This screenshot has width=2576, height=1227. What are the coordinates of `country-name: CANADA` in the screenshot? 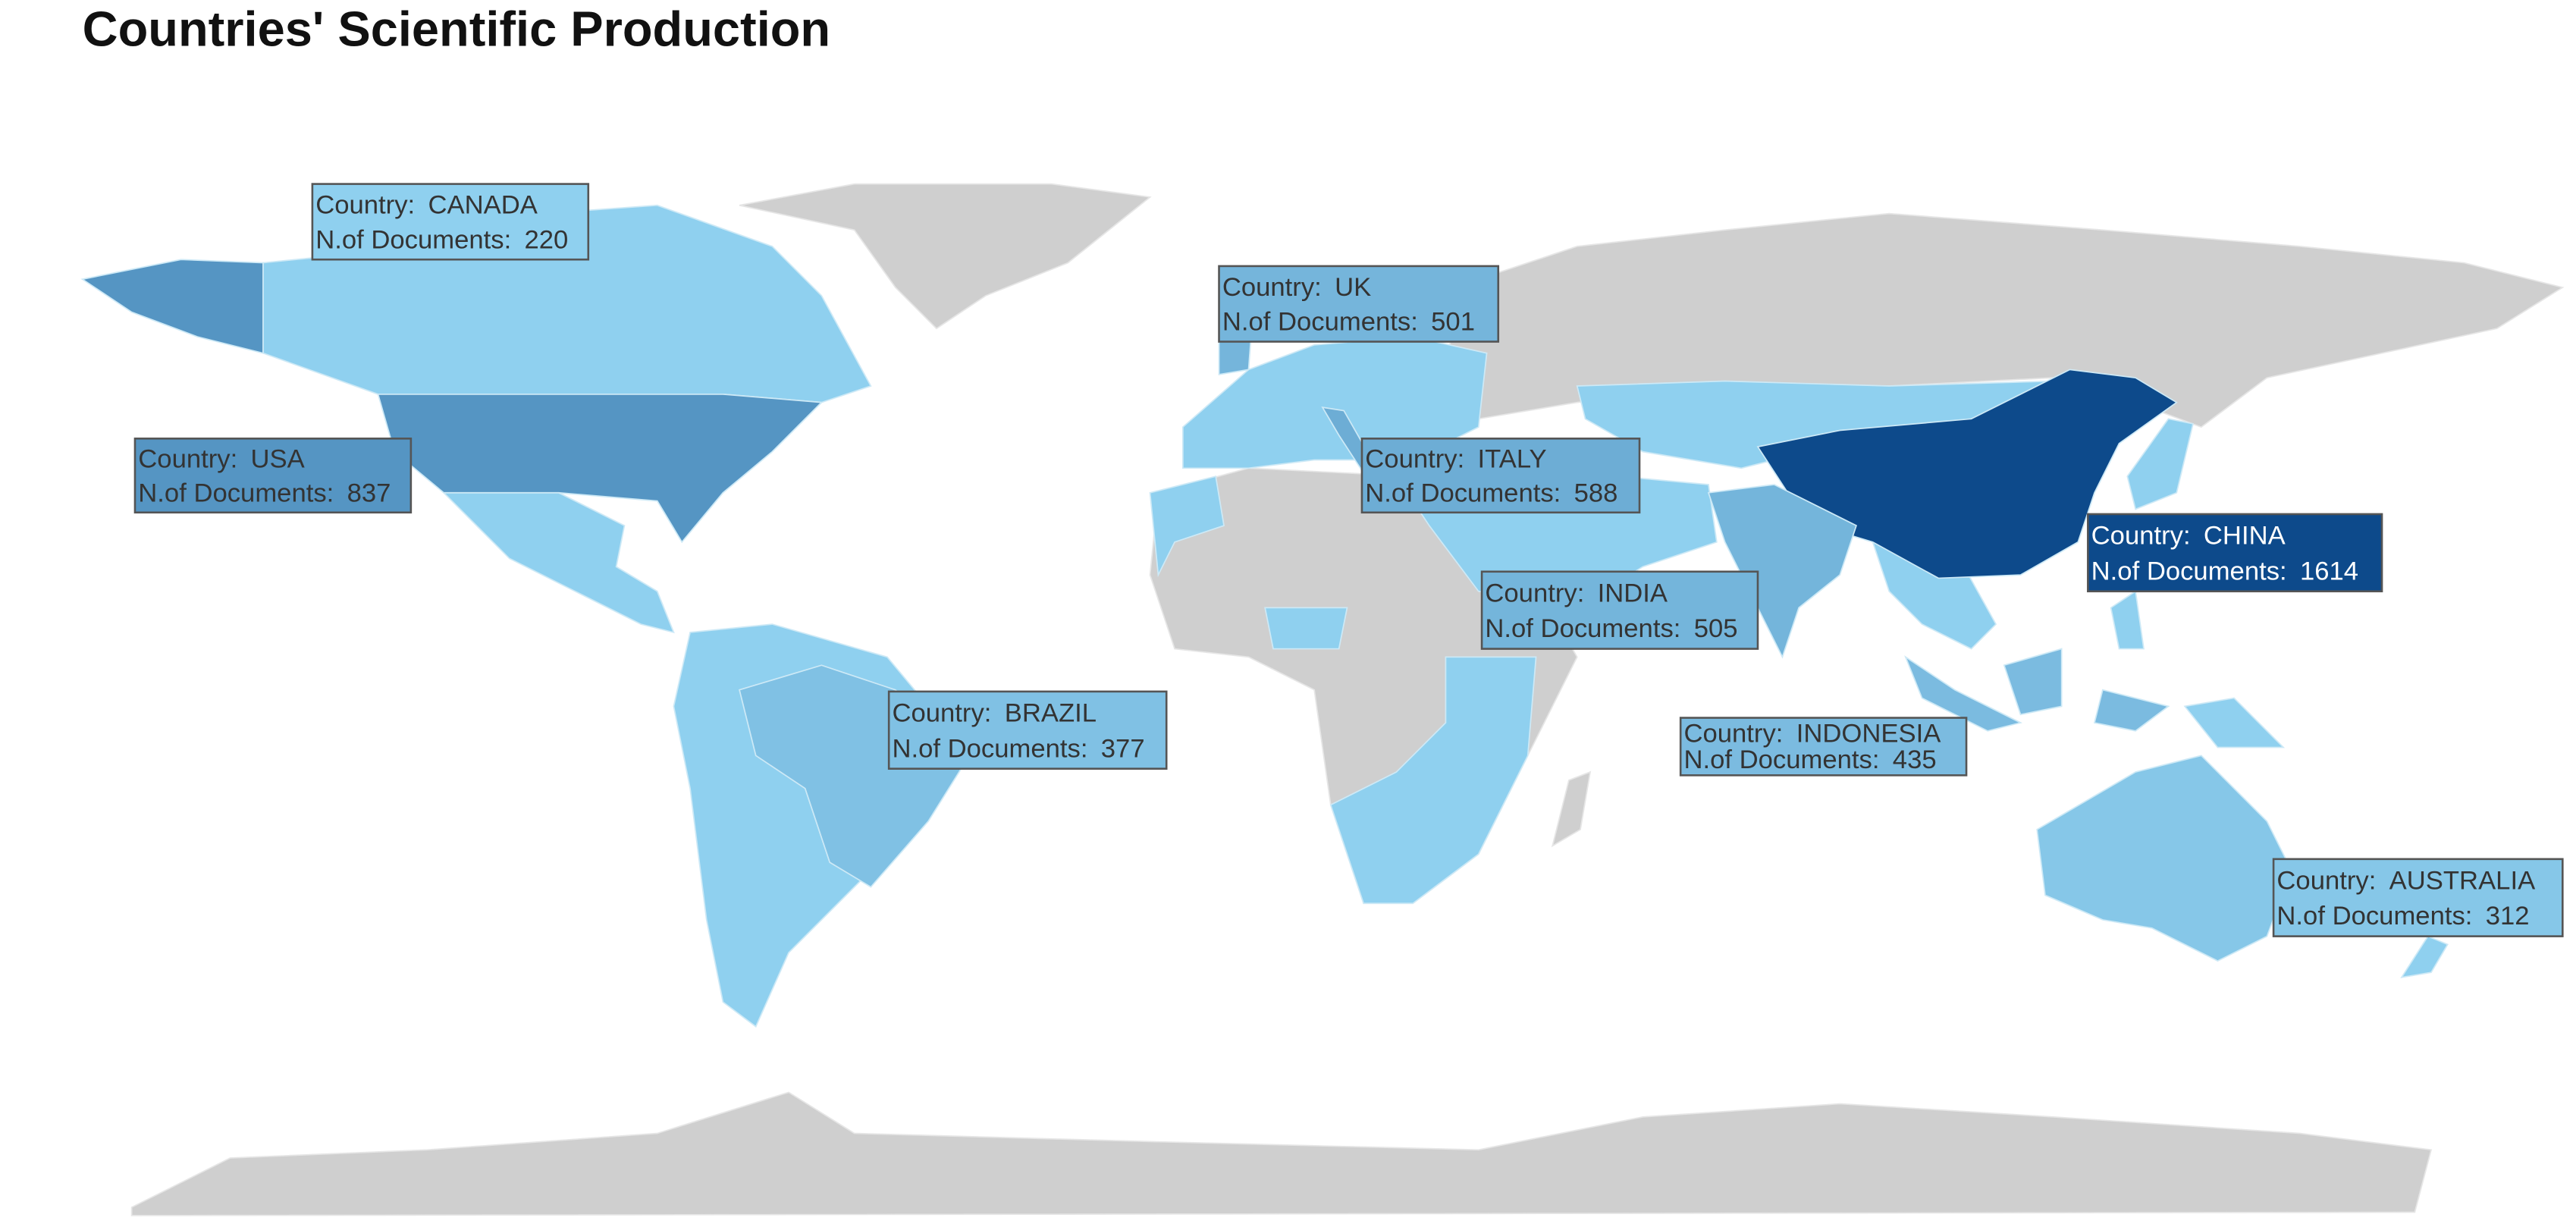 It's located at (483, 206).